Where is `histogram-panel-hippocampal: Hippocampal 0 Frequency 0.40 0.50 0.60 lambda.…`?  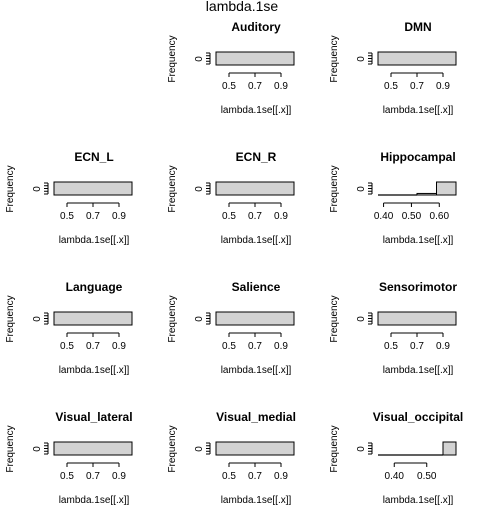
histogram-panel-hippocampal: Hippocampal 0 Frequency 0.40 0.50 0.60 lambda.… is located at coordinates (393, 198).